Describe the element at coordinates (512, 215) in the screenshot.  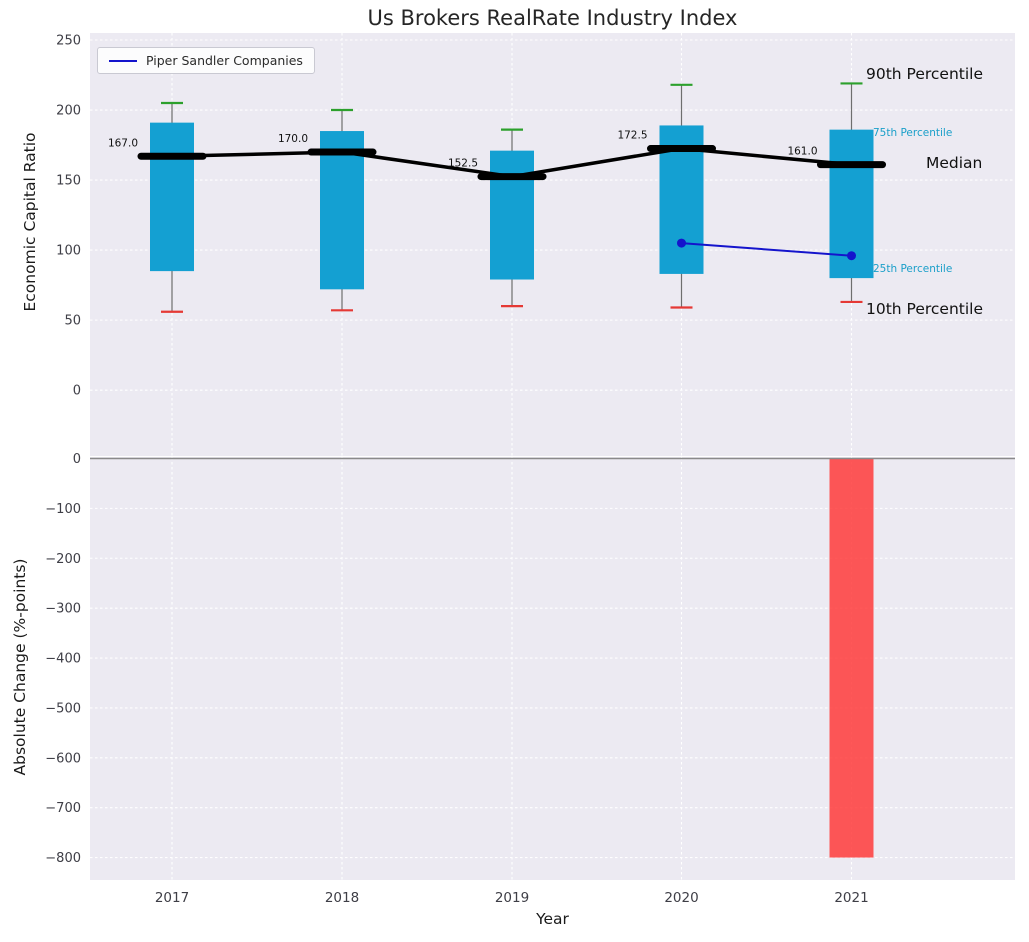
I see `iqr-box-2019` at that location.